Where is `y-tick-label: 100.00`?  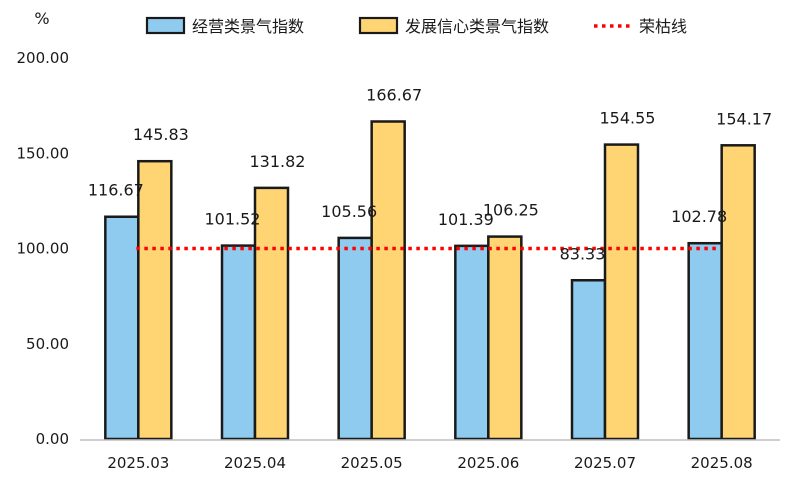
y-tick-label: 100.00 is located at coordinates (43, 249).